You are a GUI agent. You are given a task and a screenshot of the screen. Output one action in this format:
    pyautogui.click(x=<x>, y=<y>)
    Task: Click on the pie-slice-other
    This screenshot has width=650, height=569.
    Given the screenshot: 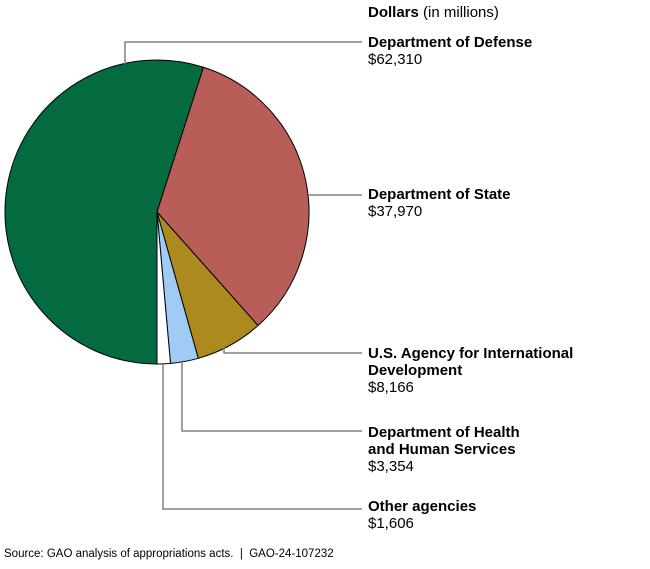 What is the action you would take?
    pyautogui.click(x=164, y=288)
    